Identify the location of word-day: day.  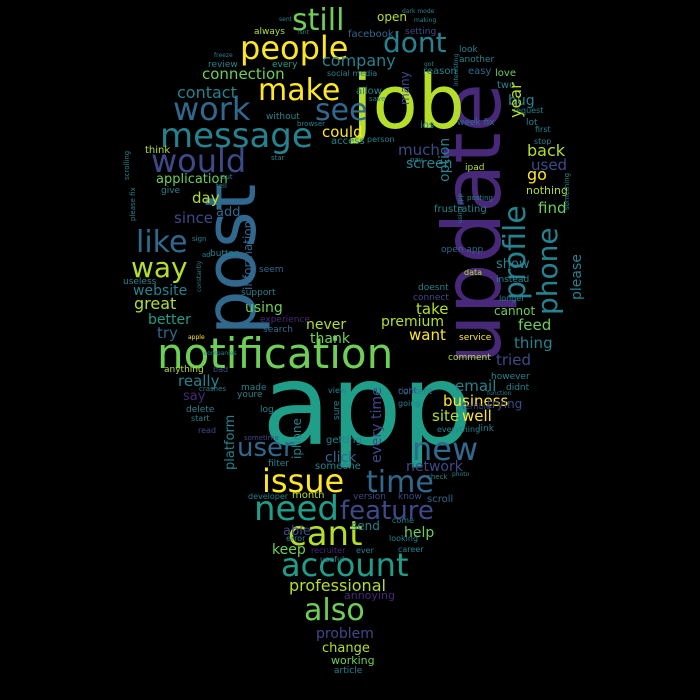
(206, 198).